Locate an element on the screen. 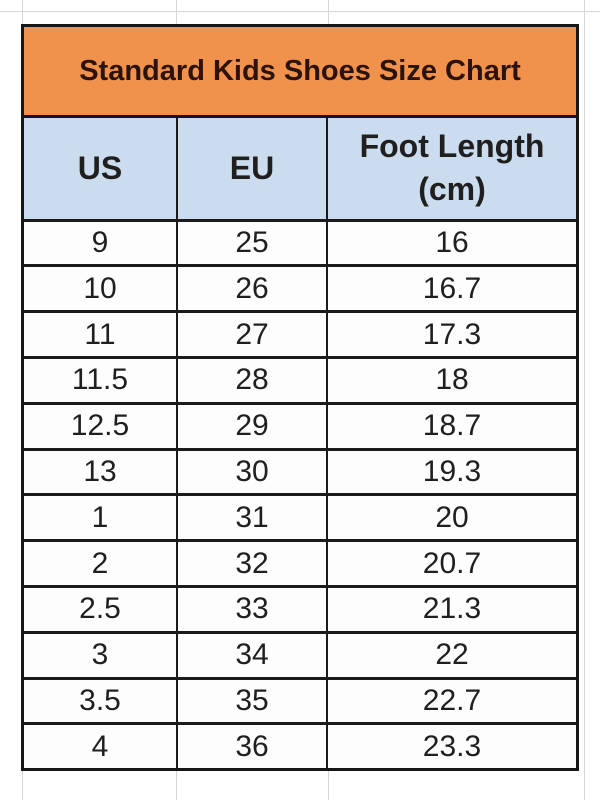 This screenshot has width=600, height=800. cell-foot-length: 21.3 is located at coordinates (451, 609).